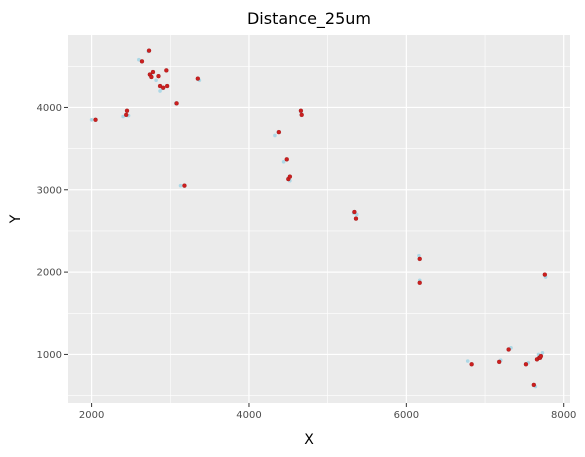 The height and width of the screenshot is (457, 585). I want to click on x-tick-label: 2000, so click(91, 415).